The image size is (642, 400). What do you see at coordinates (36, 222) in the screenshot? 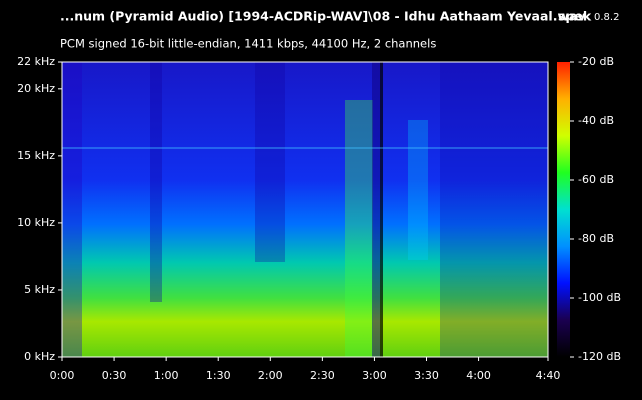
I see `y-tick-label: 10 kHz` at bounding box center [36, 222].